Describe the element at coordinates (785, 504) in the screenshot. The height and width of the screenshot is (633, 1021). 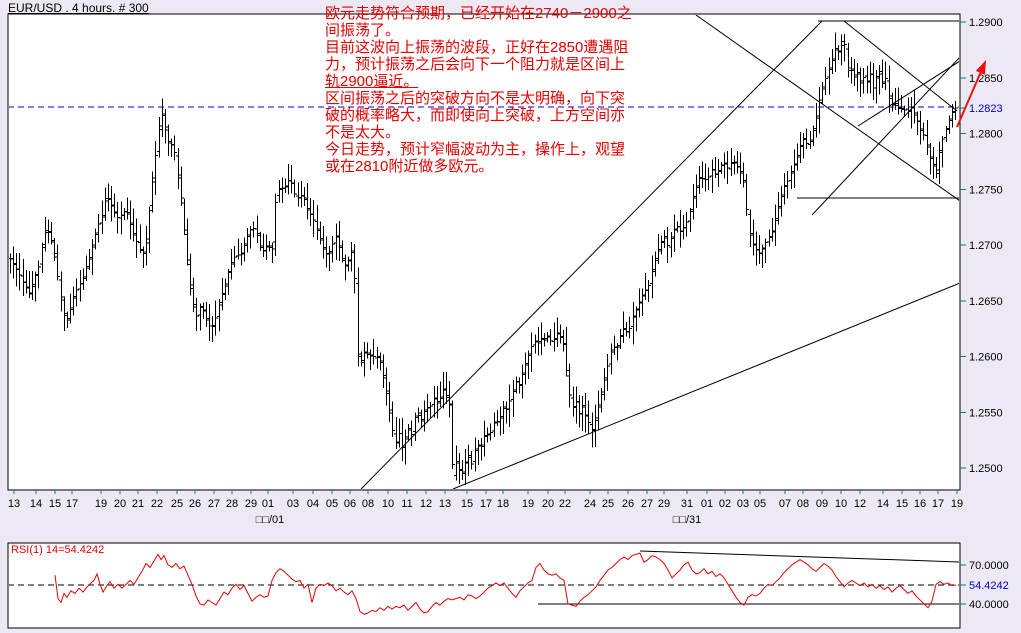
I see `x-axis-label: 07` at that location.